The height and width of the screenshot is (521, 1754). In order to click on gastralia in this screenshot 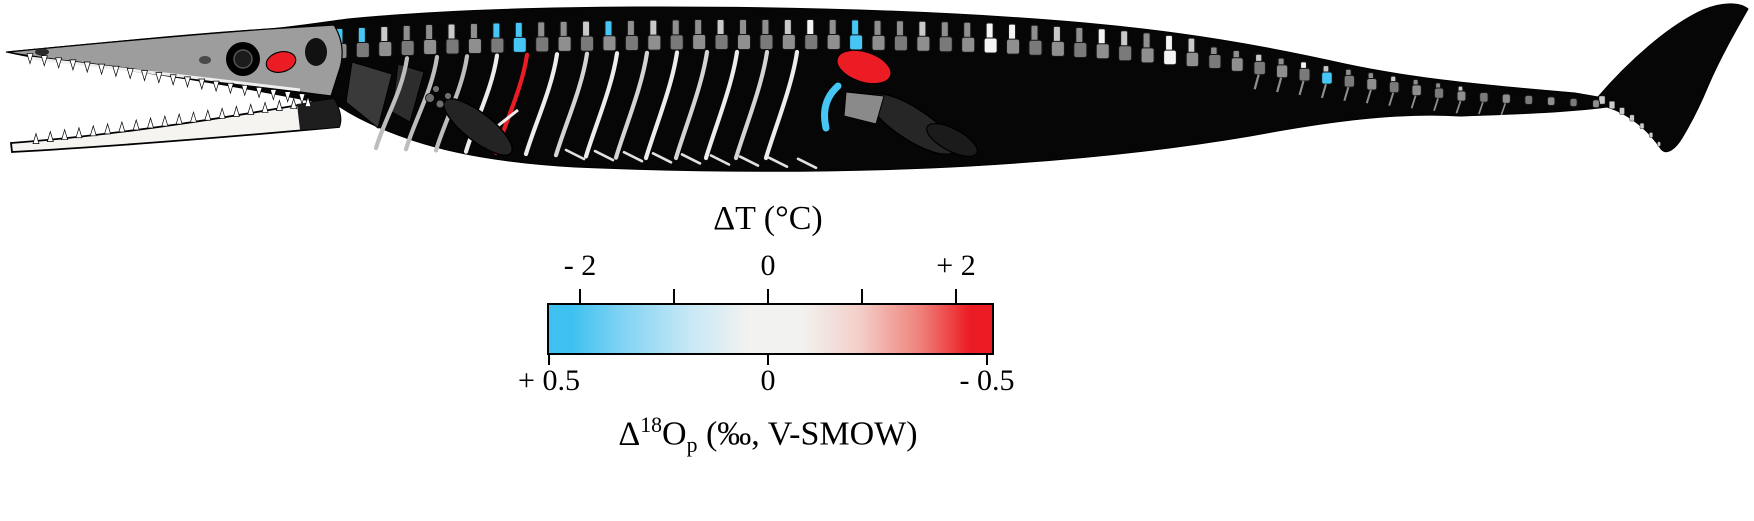, I will do `click(691, 159)`.